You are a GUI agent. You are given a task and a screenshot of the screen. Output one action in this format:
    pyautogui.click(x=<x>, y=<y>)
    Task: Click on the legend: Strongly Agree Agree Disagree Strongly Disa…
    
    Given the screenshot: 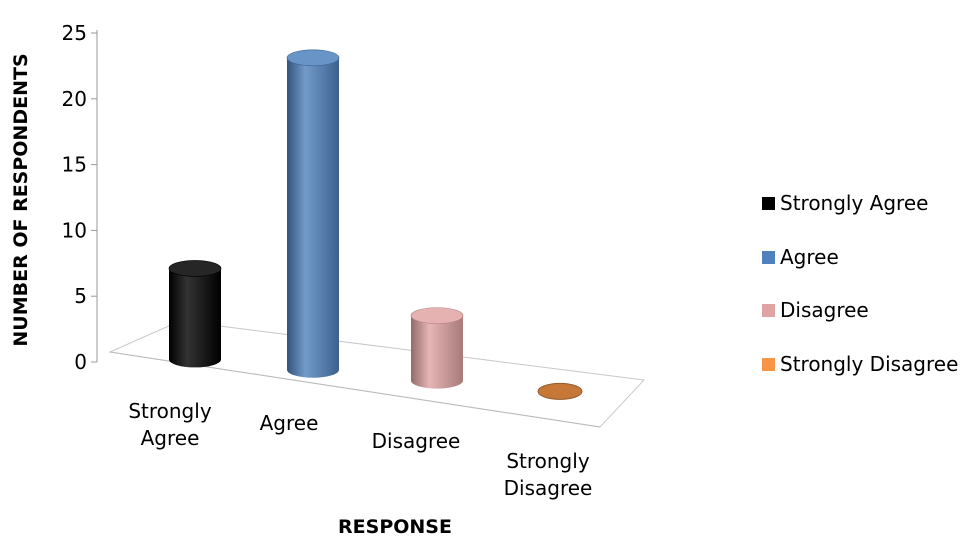 What is the action you would take?
    pyautogui.click(x=860, y=283)
    